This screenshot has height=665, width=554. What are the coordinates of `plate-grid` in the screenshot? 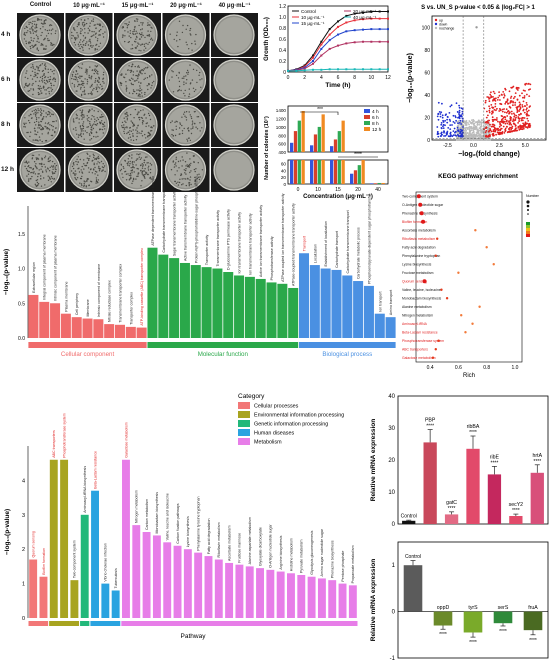 It's located at (137, 102).